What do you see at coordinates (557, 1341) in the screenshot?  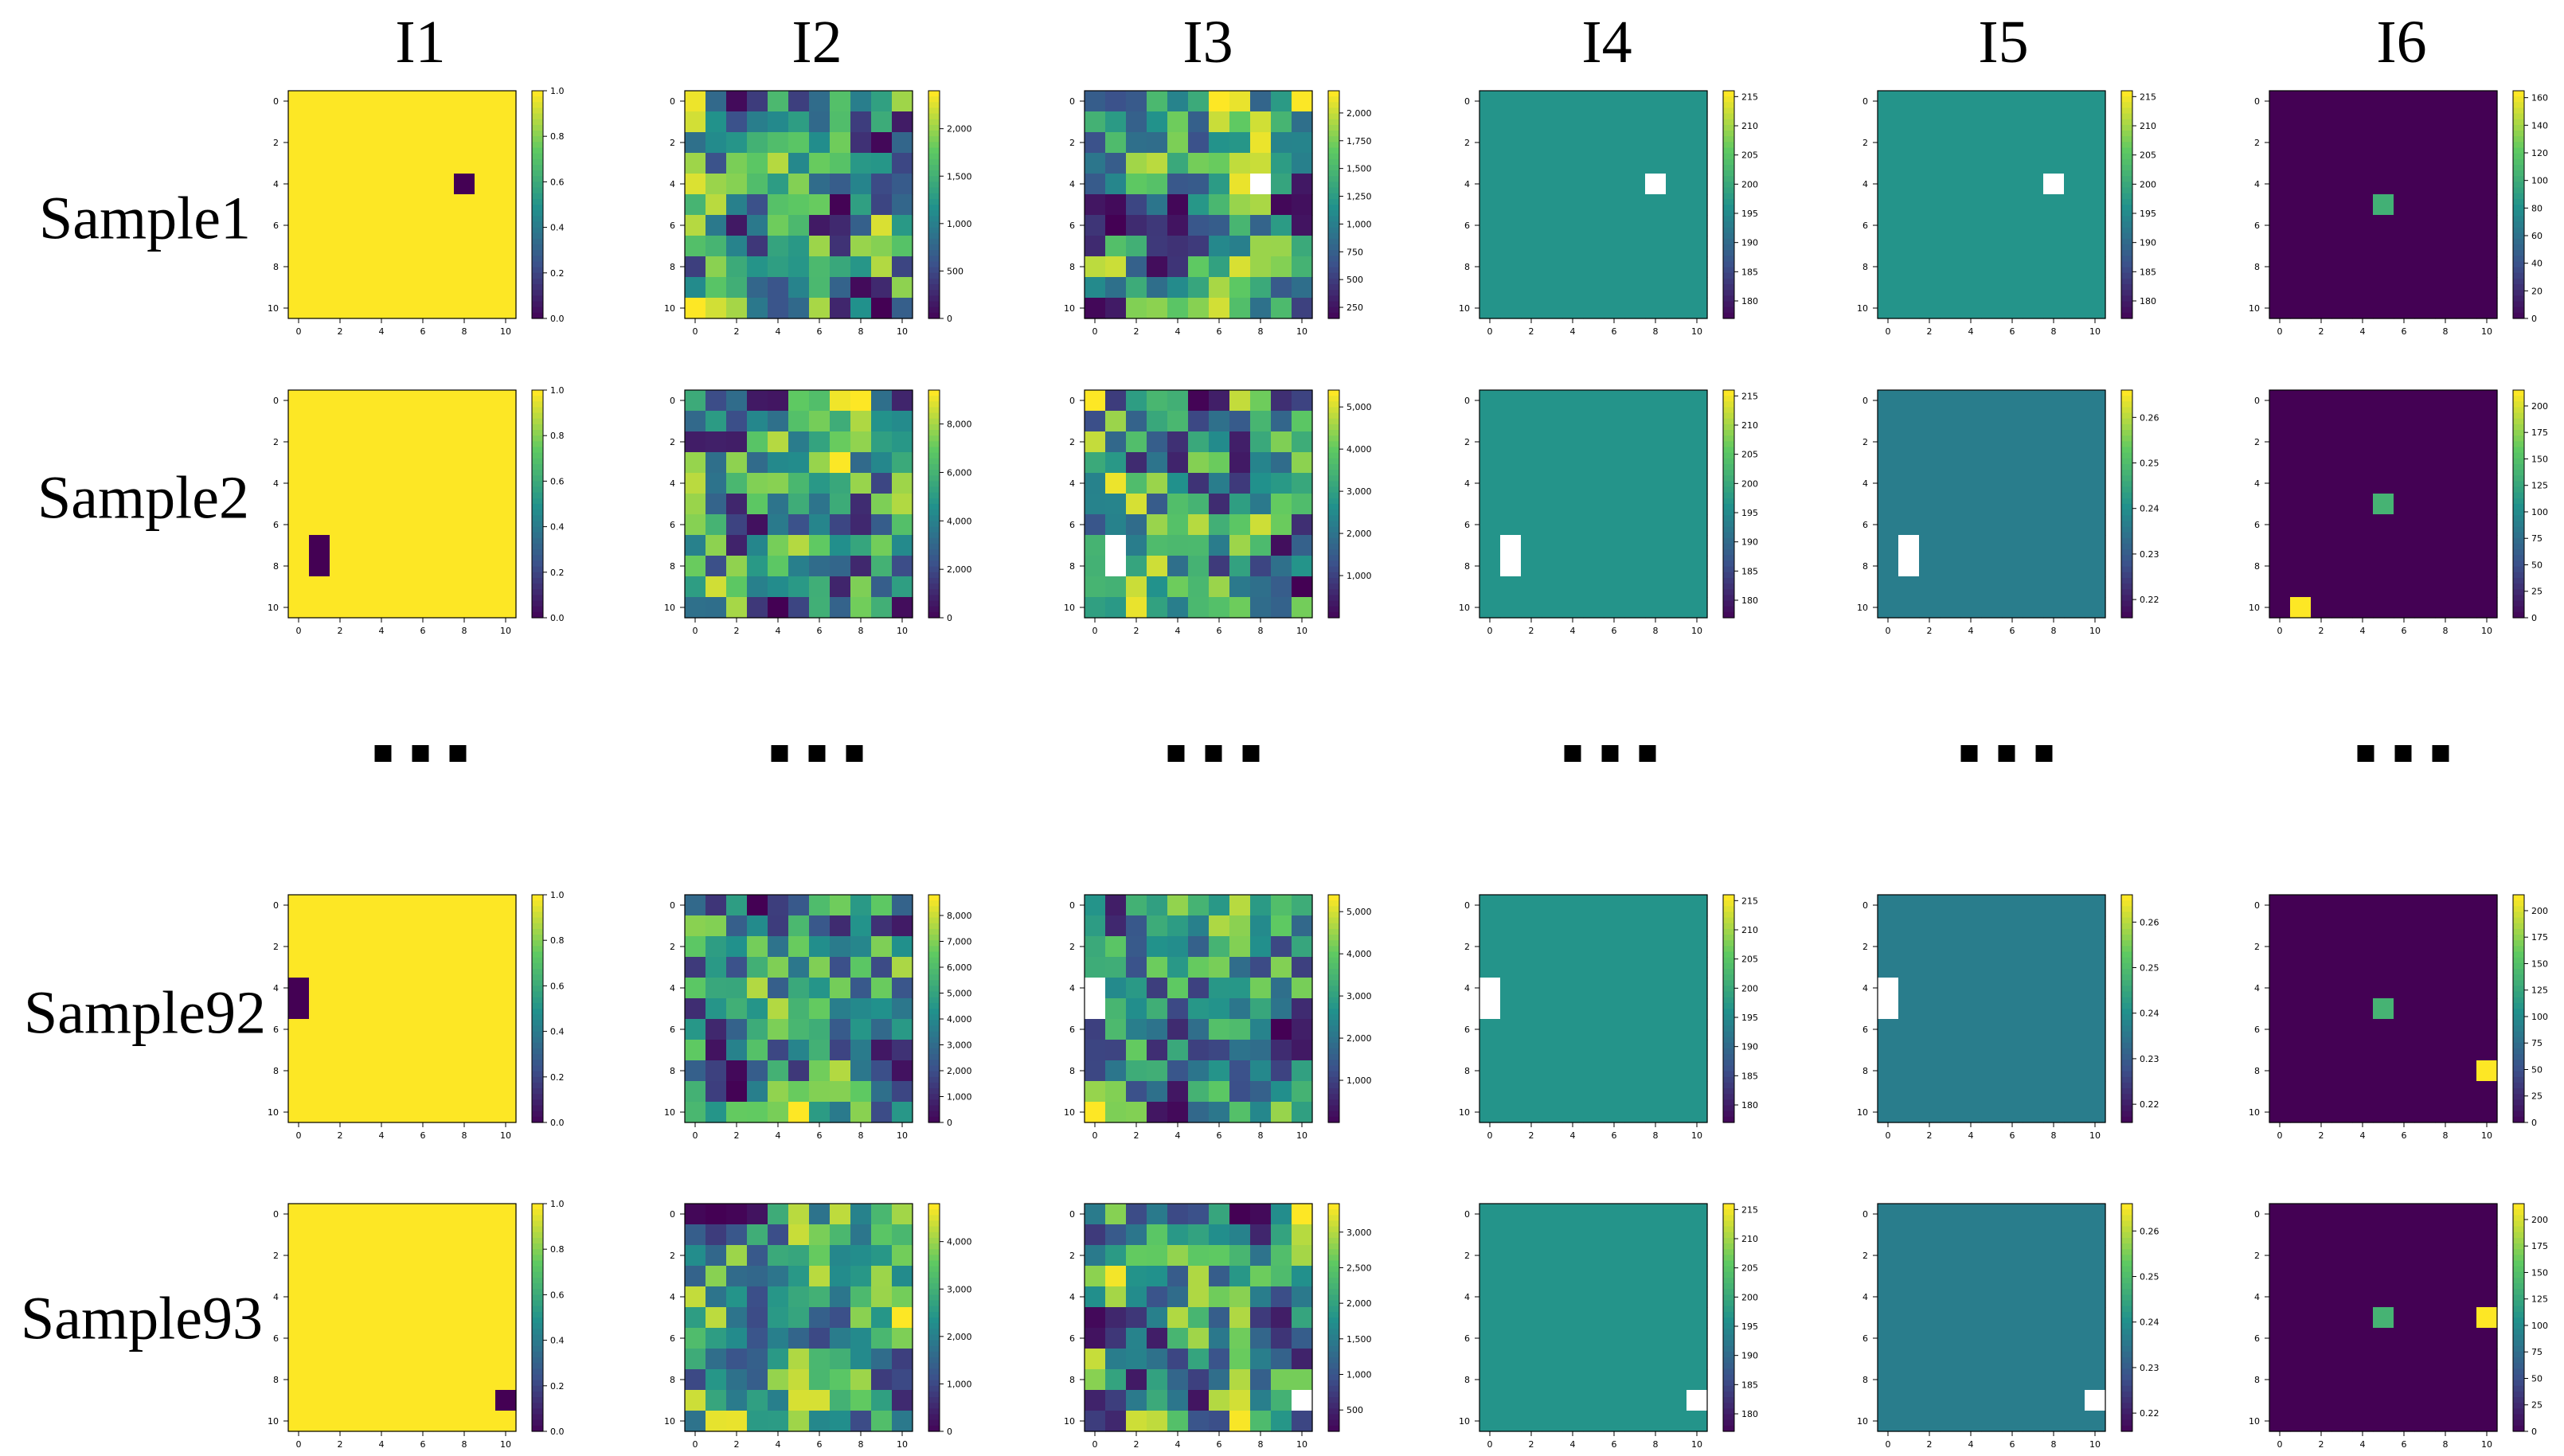 I see `colorbar-tick-label: 0.4` at bounding box center [557, 1341].